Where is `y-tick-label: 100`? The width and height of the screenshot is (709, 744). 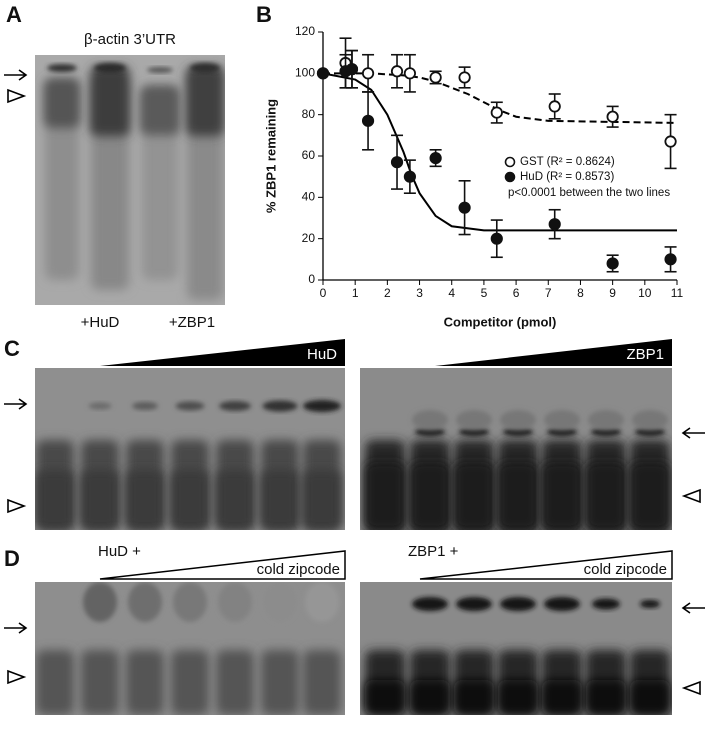
y-tick-label: 100 is located at coordinates (305, 73).